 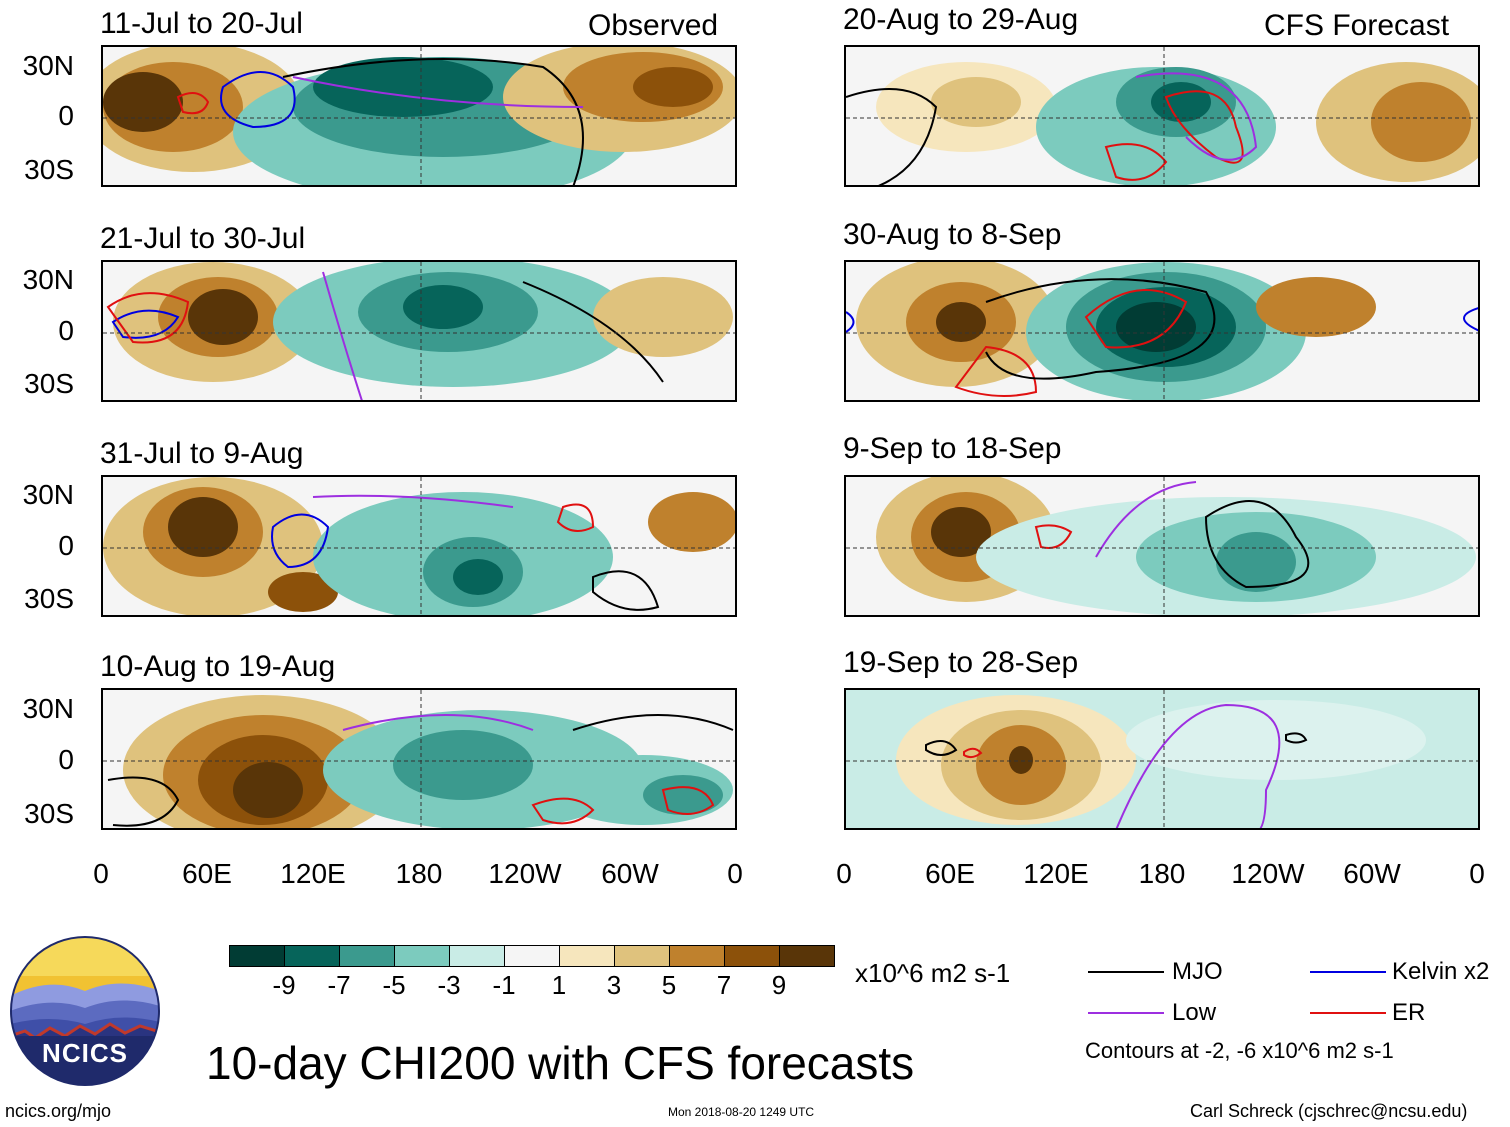 What do you see at coordinates (85, 1053) in the screenshot?
I see `logo-text: NCICS` at bounding box center [85, 1053].